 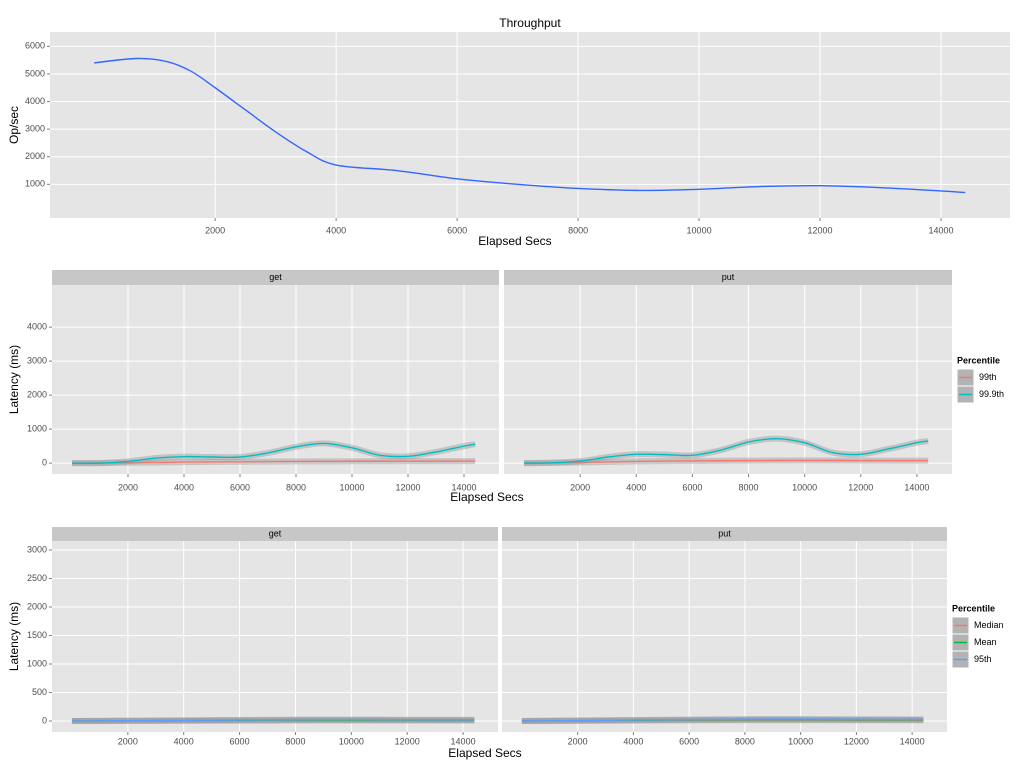 I want to click on legend-label: 95th, so click(x=983, y=659).